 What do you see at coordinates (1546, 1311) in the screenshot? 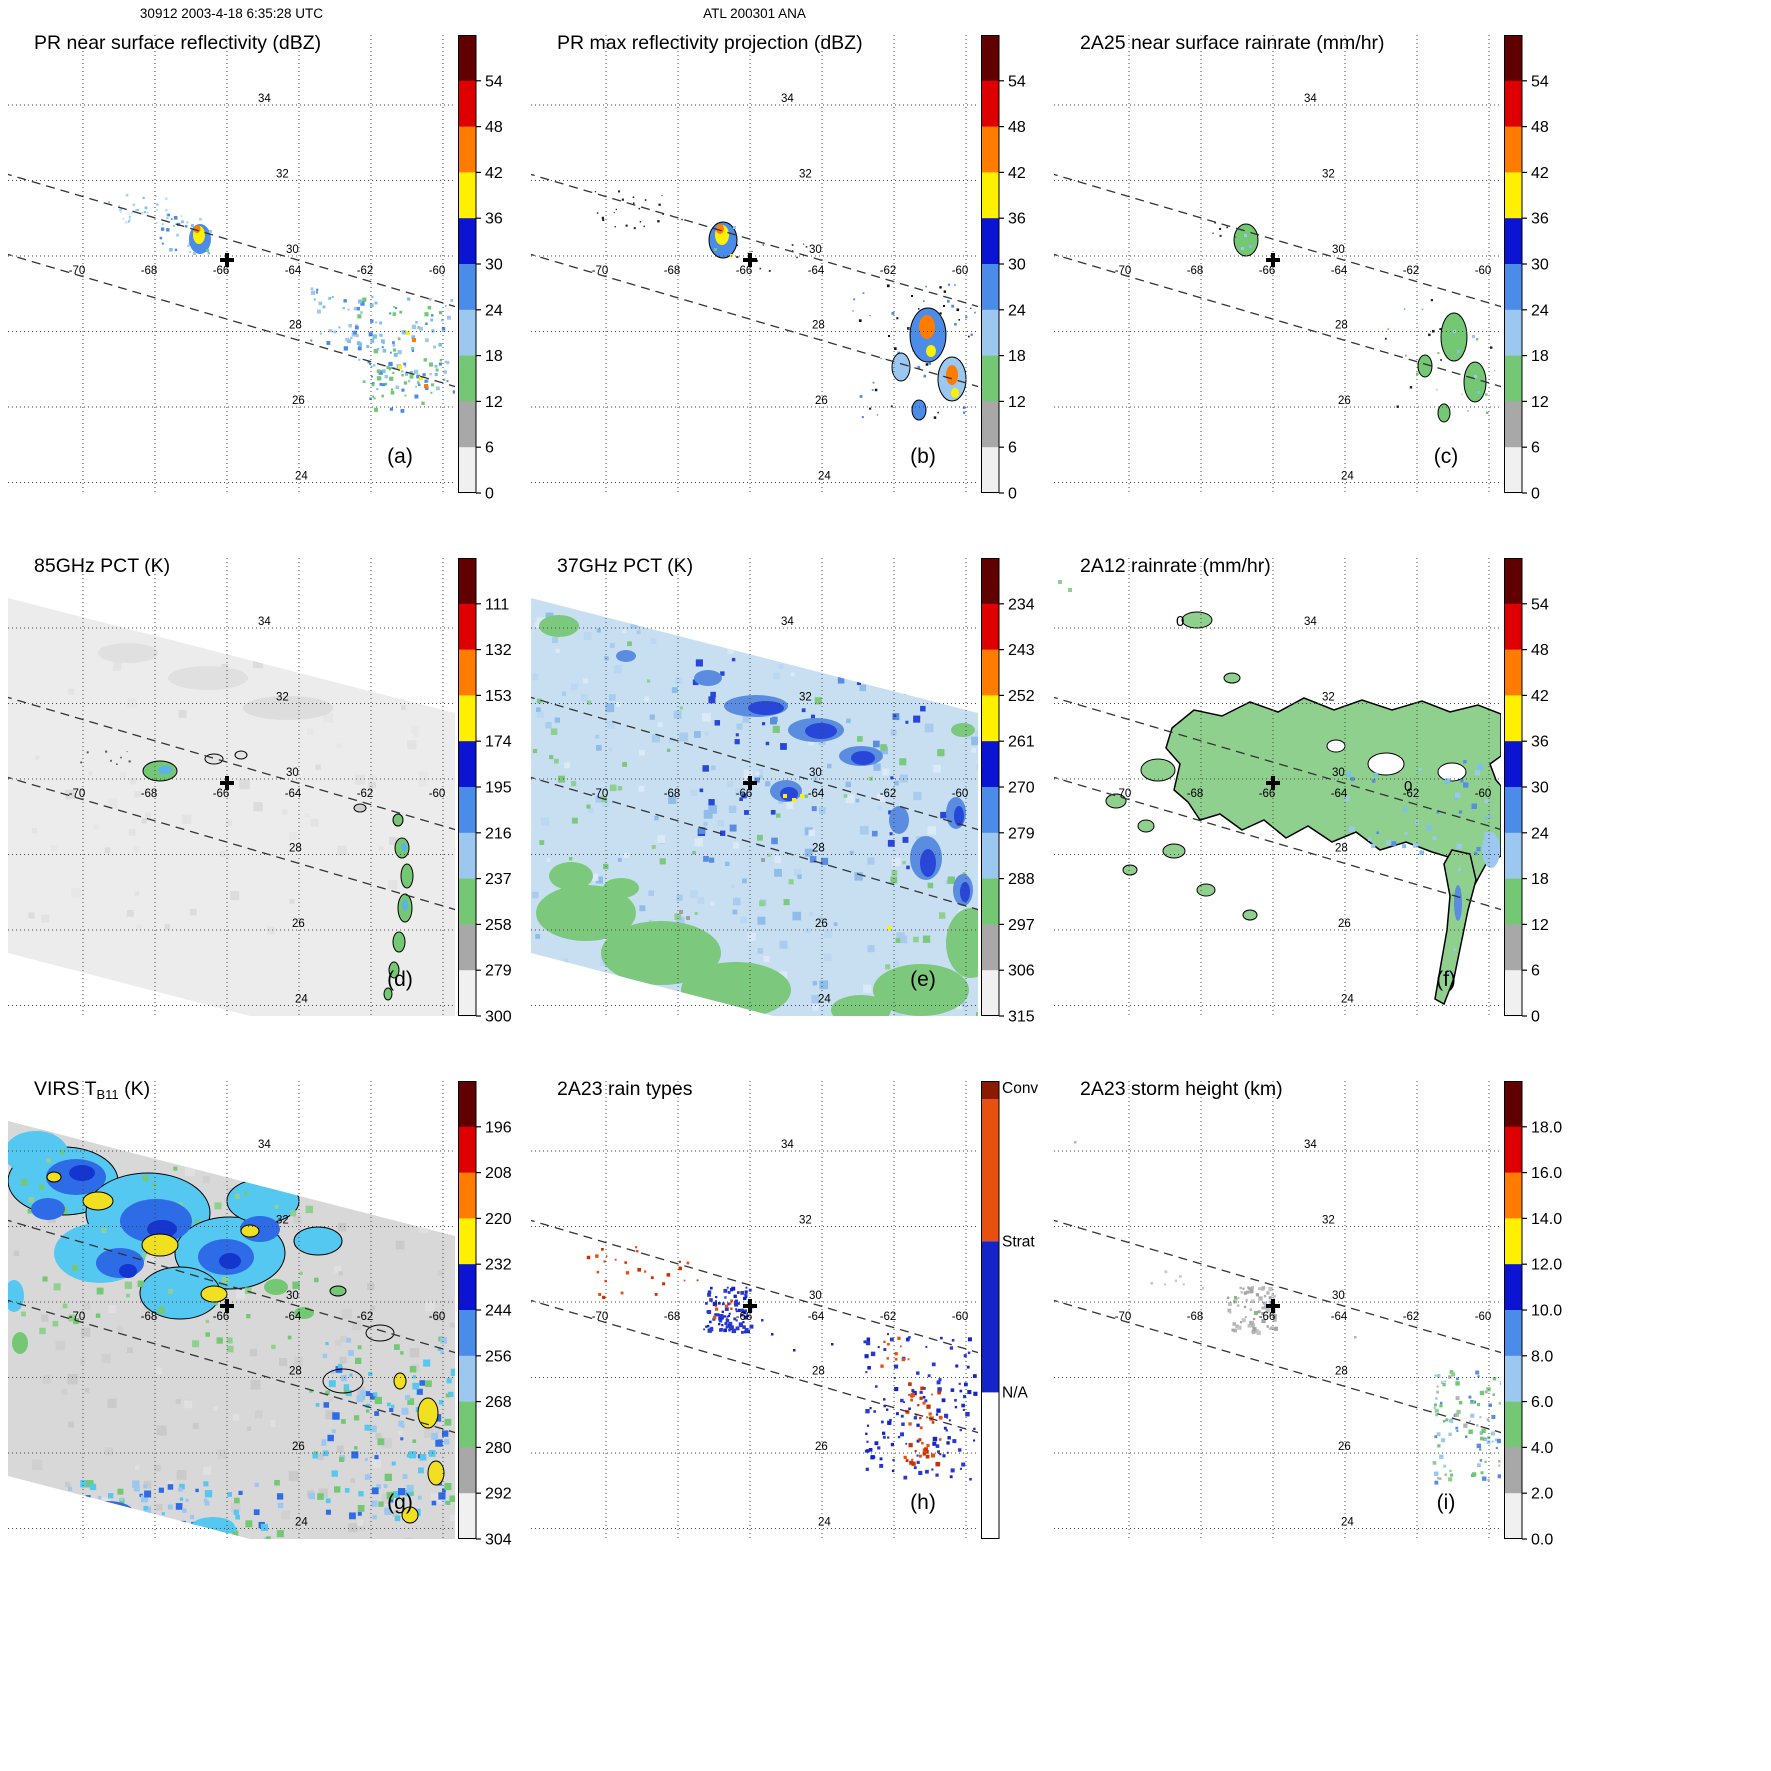
I see `colorbar-tick-label: 10.0` at bounding box center [1546, 1311].